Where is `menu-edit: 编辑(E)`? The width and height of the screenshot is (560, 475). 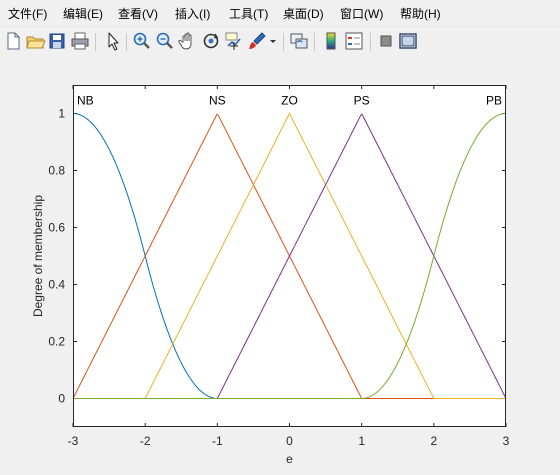 menu-edit: 编辑(E) is located at coordinates (83, 14).